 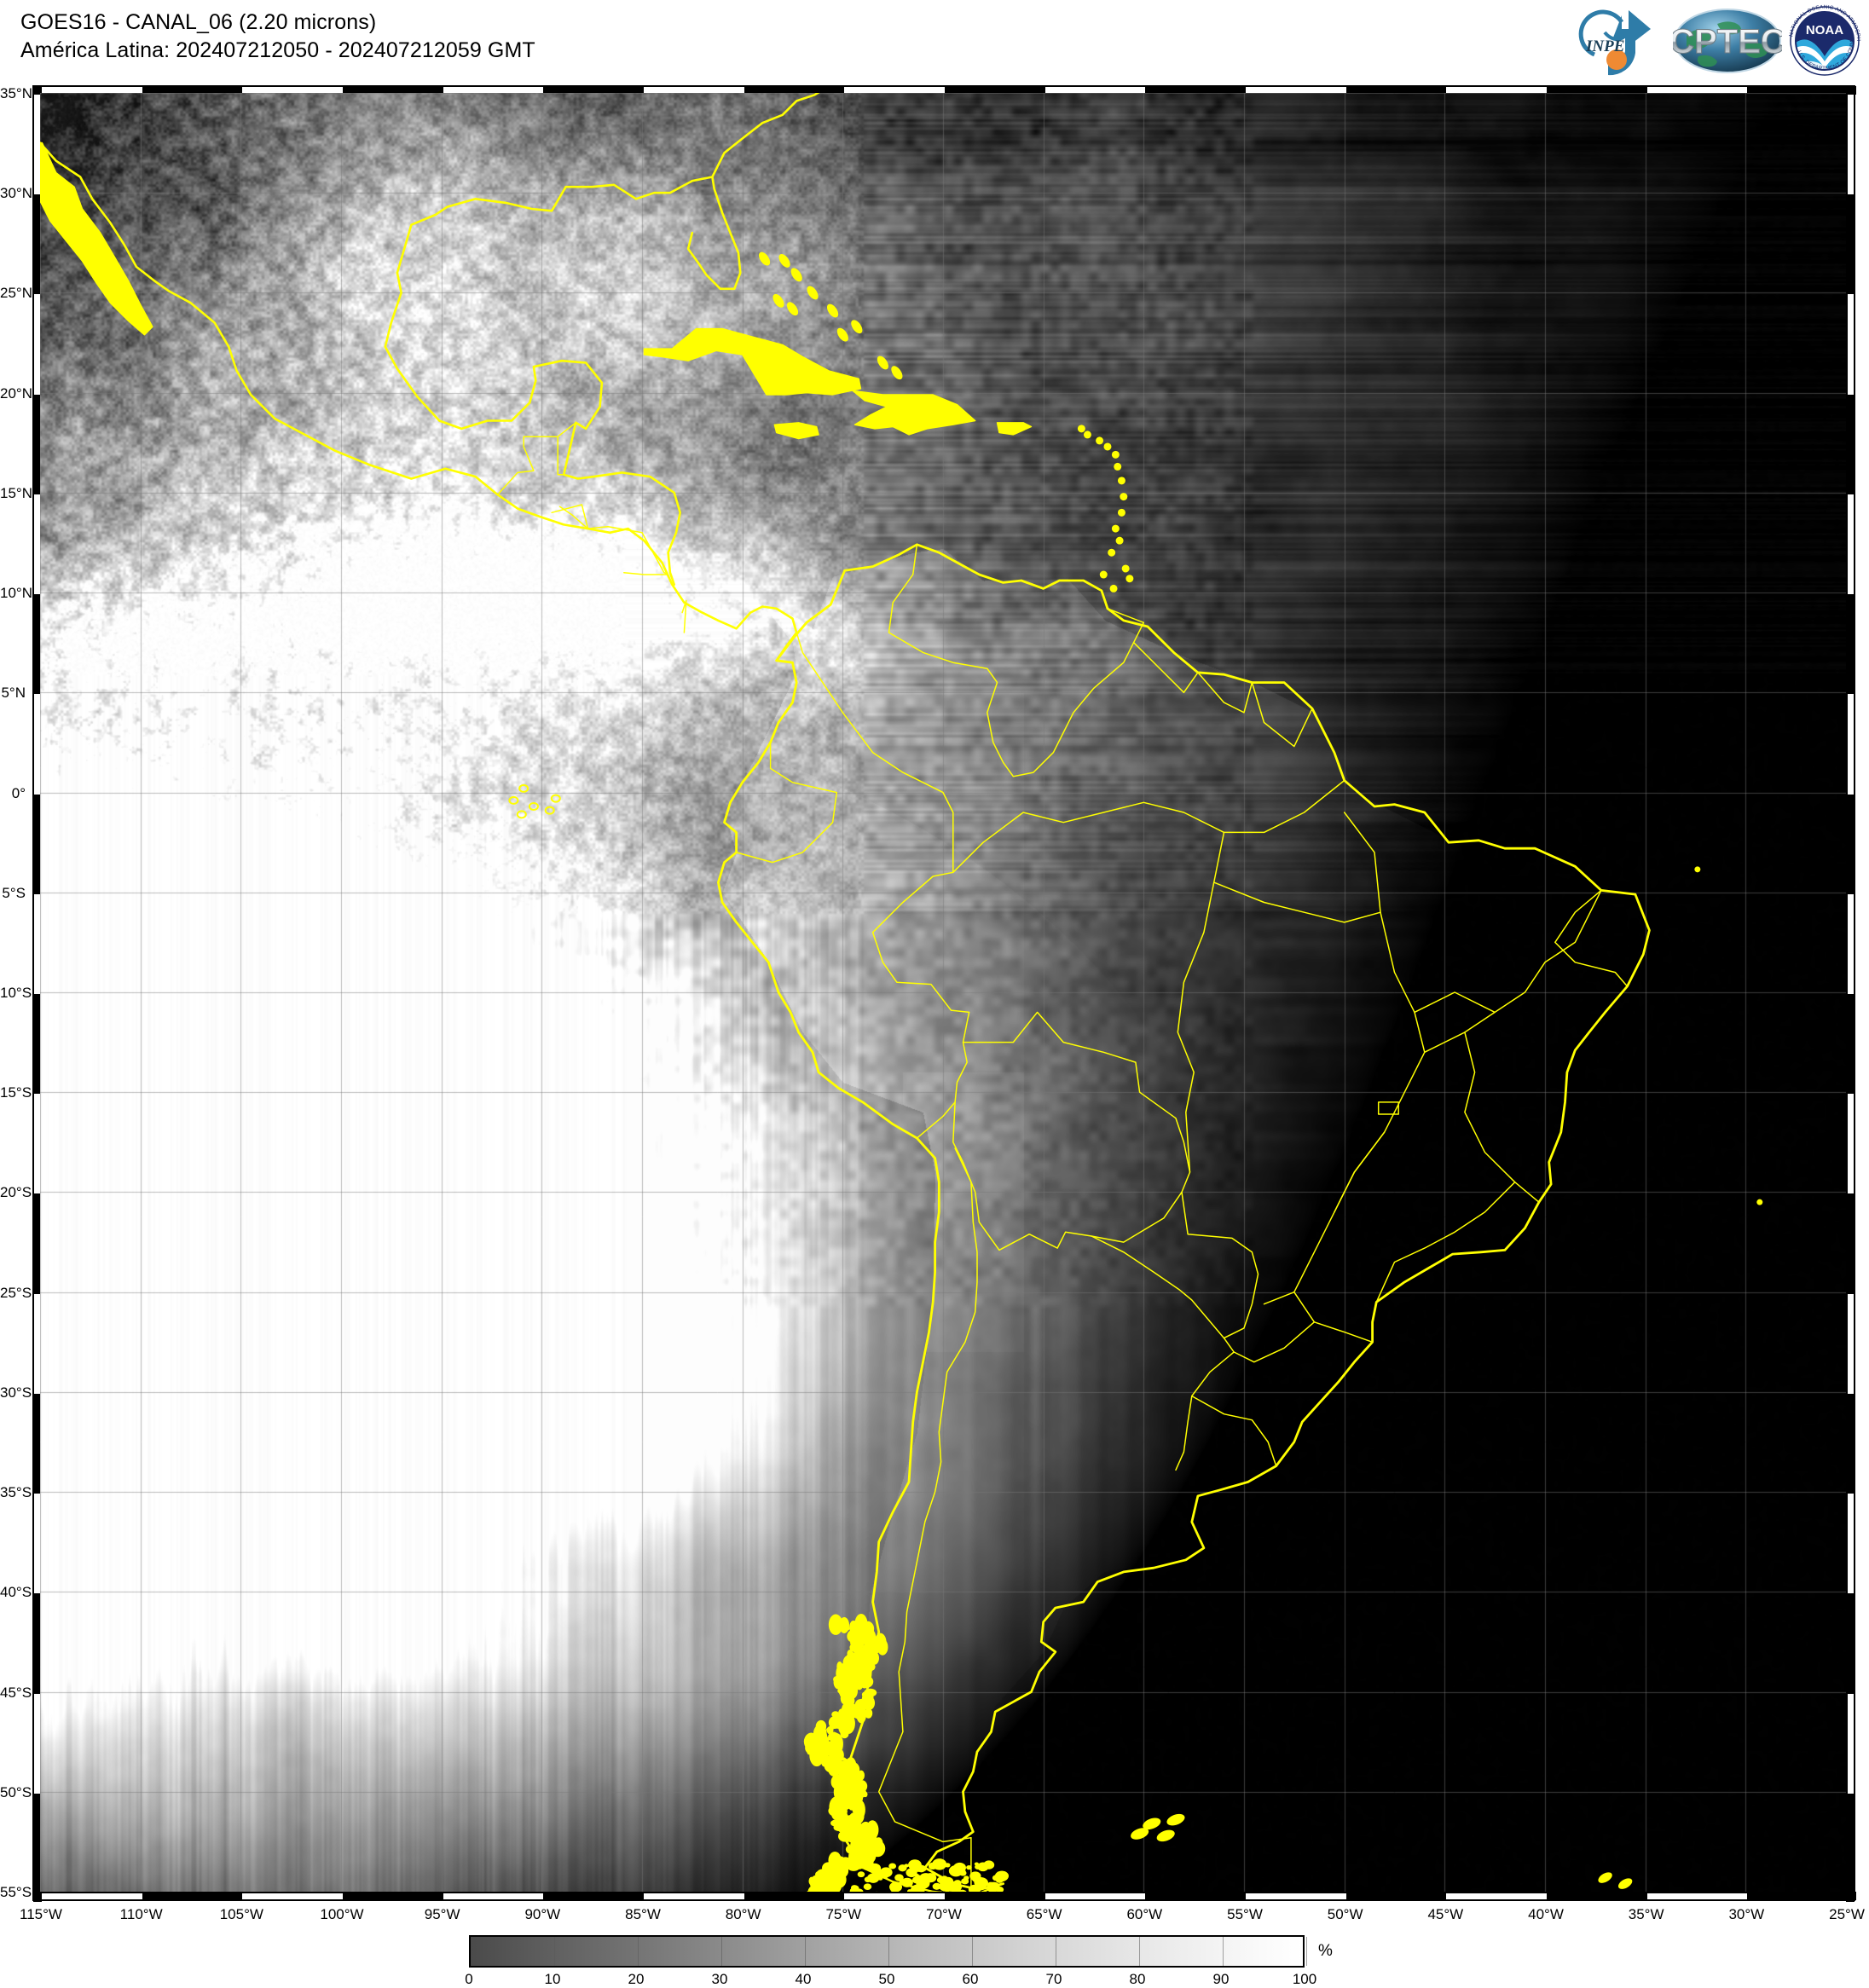 I want to click on latitude-tick-label: 25°S, so click(x=13, y=1293).